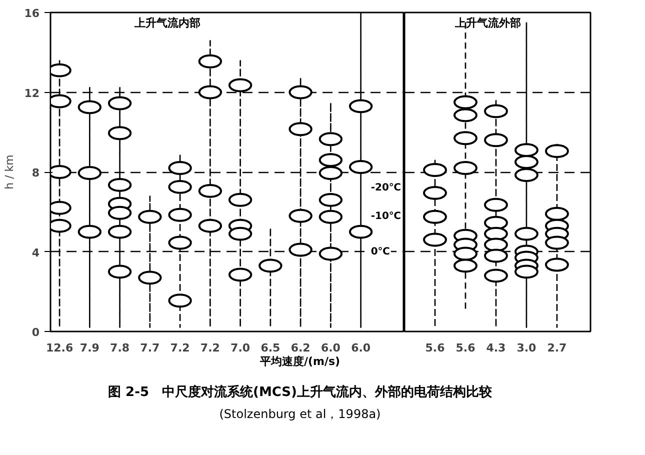 Image resolution: width=645 pixels, height=455 pixels. What do you see at coordinates (166, 23) in the screenshot?
I see `chart-title: 上升气流内部` at bounding box center [166, 23].